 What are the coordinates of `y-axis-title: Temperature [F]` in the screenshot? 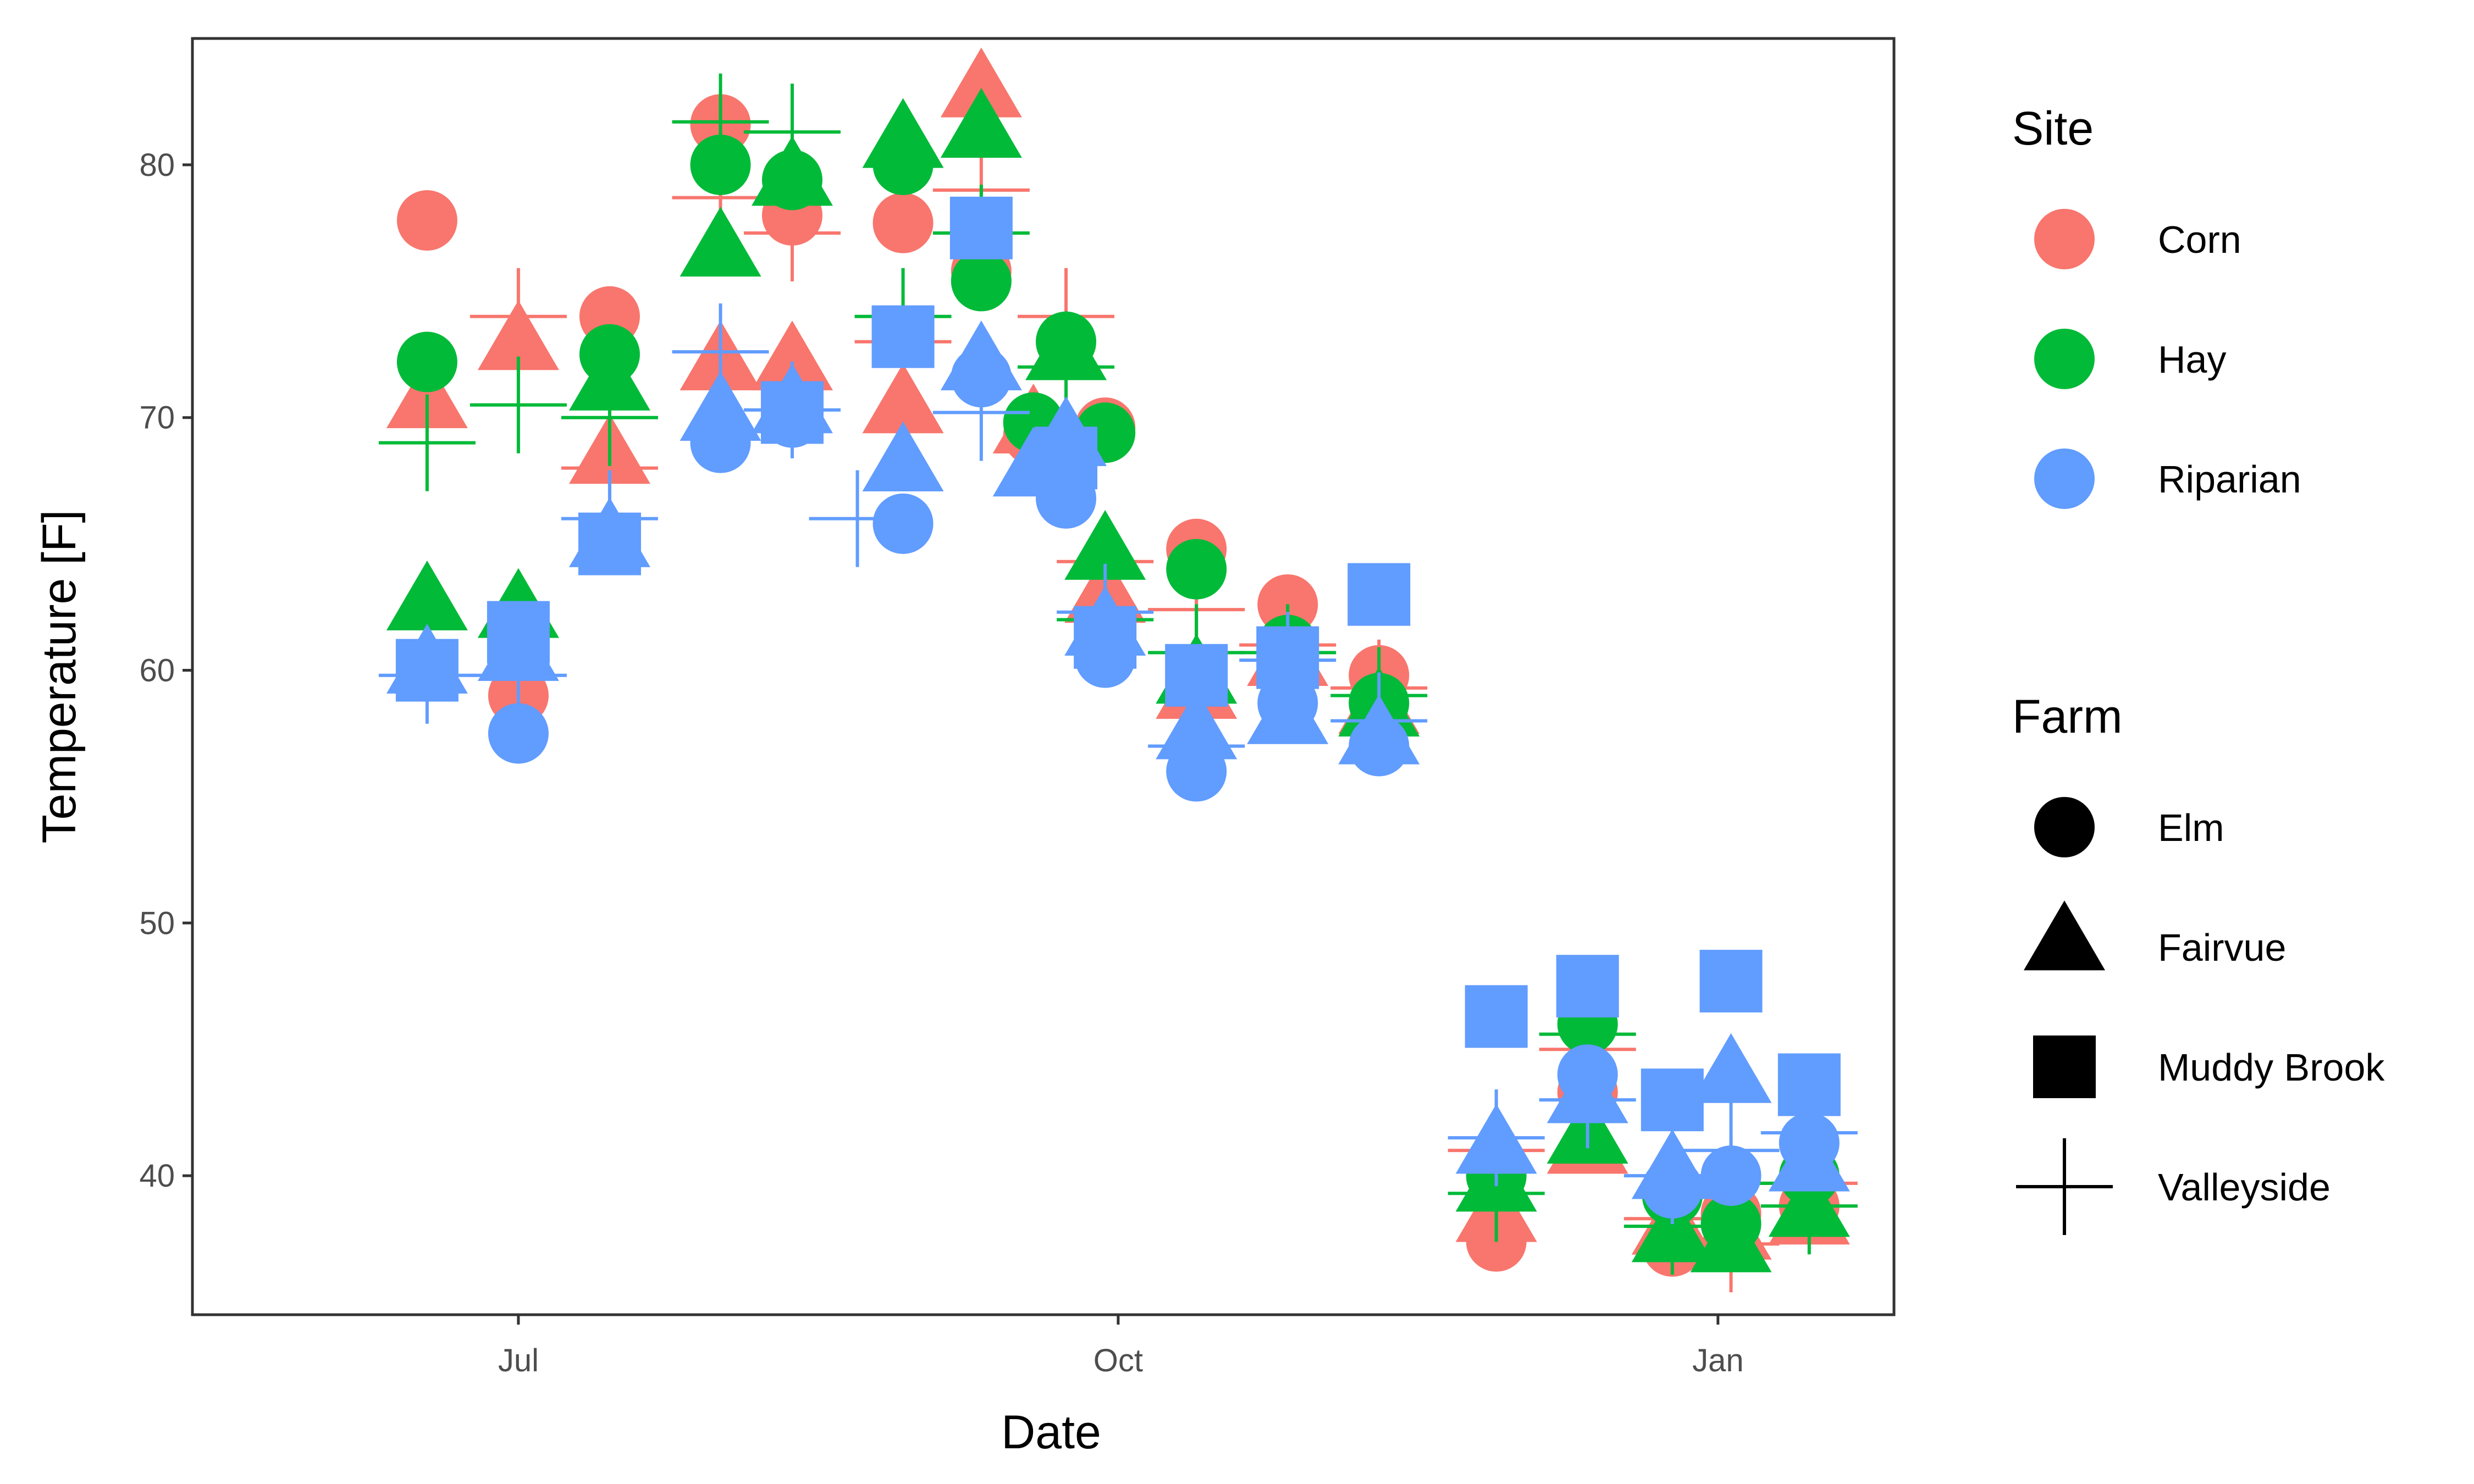 It's located at (60, 677).